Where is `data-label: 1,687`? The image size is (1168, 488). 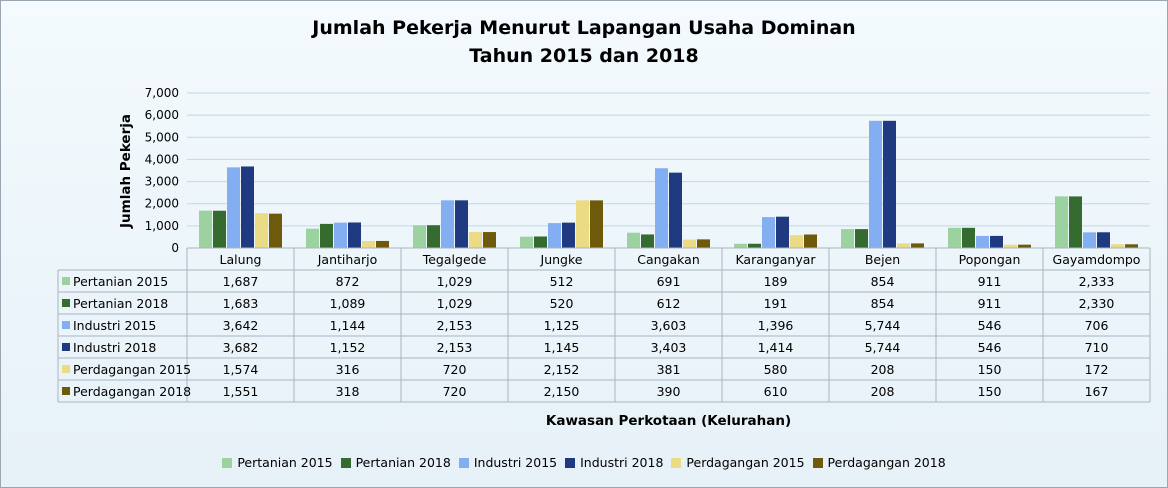 data-label: 1,687 is located at coordinates (241, 281).